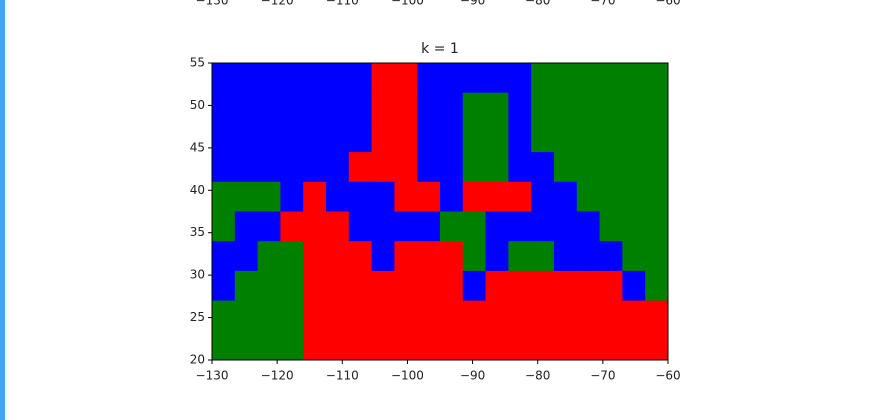 The height and width of the screenshot is (420, 891). Describe the element at coordinates (602, 376) in the screenshot. I see `x-tick-label: −70` at that location.